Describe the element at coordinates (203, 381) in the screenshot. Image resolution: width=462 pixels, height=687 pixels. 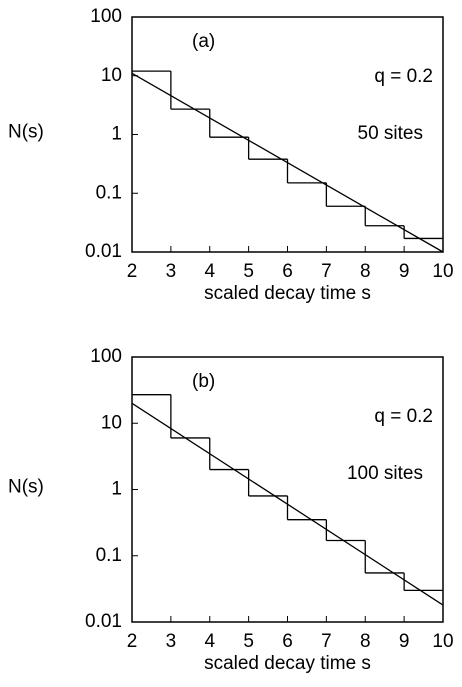
I see `panel-label: (b)` at that location.